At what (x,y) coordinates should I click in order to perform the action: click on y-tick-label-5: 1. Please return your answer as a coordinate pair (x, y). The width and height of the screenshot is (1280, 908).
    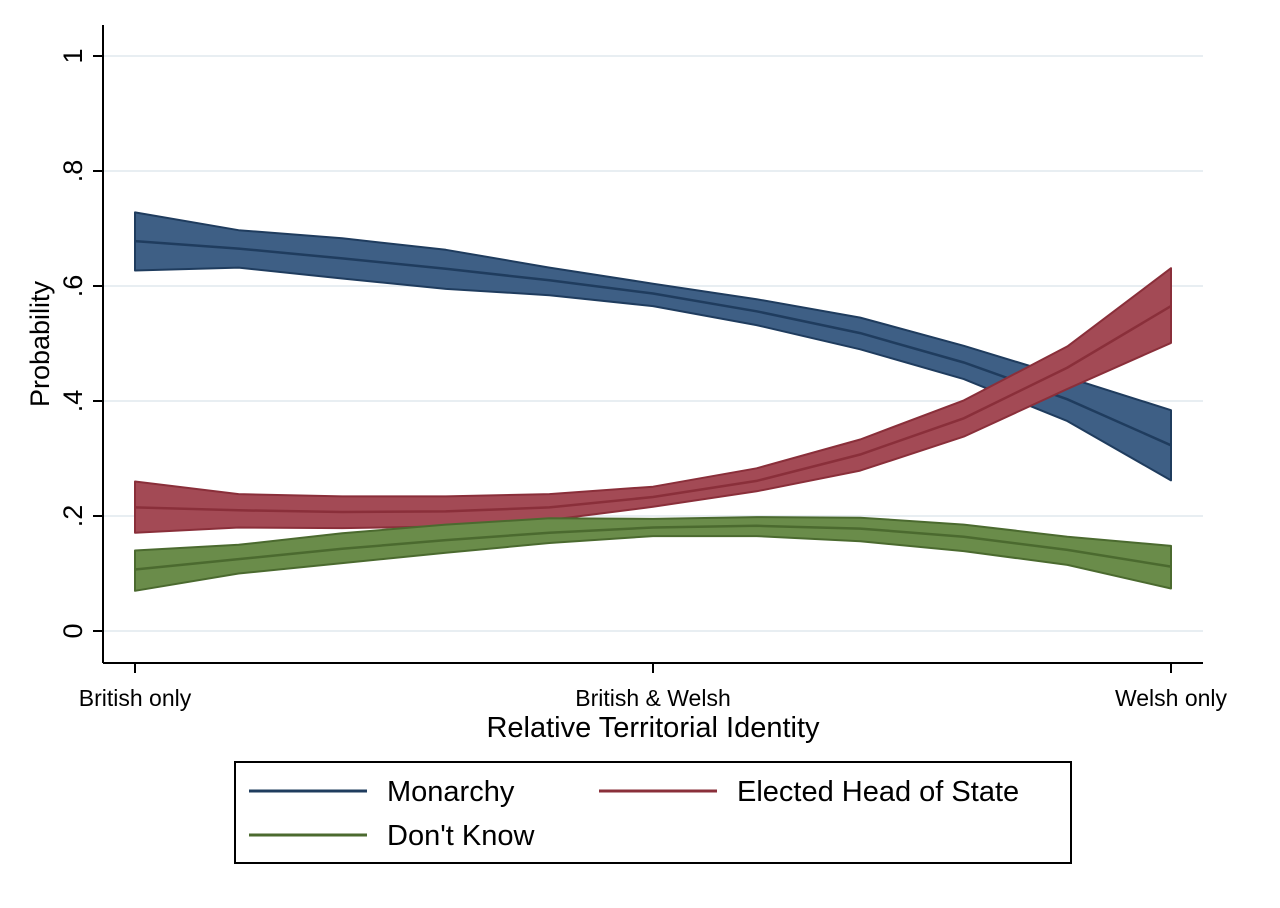
    Looking at the image, I should click on (73, 55).